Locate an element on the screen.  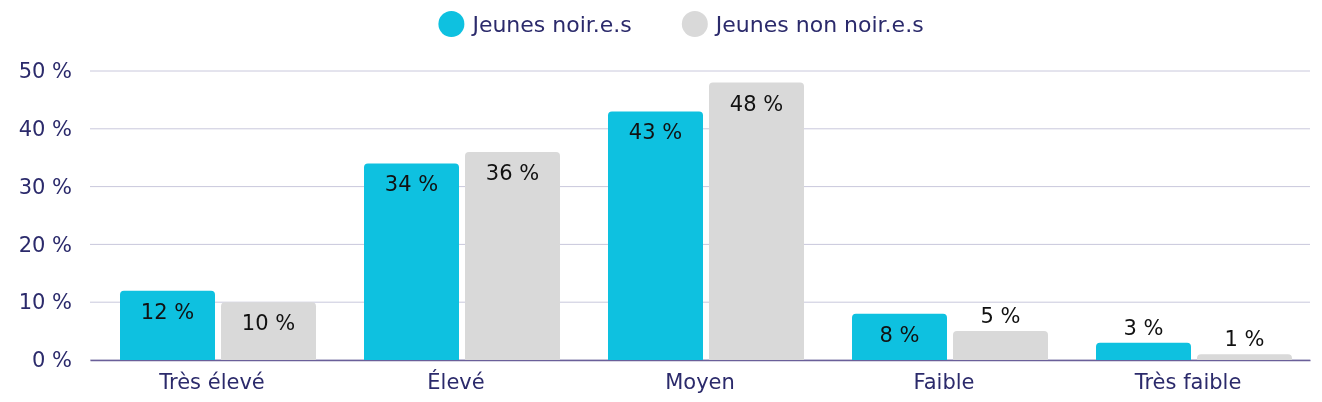
legend-label: Jeunes noir.e.s is located at coordinates (551, 24).